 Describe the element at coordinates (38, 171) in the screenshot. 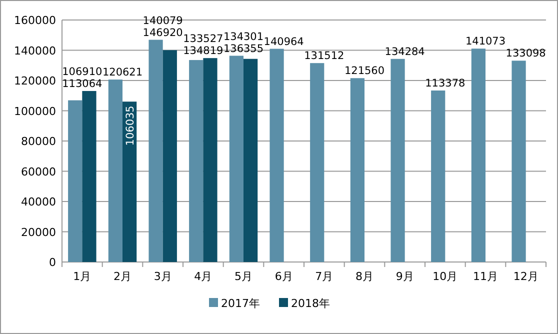

I see `y-tick-label: 60000` at that location.